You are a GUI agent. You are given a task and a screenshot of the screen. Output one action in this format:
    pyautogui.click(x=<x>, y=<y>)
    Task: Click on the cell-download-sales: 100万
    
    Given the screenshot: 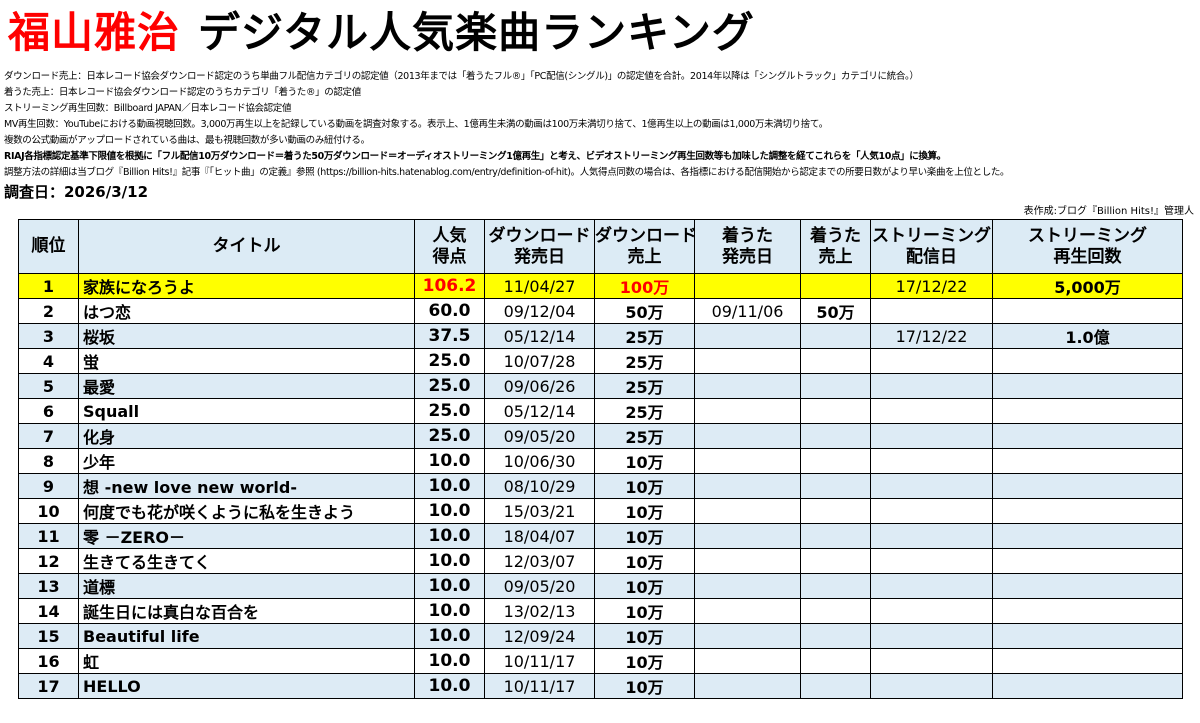 What is the action you would take?
    pyautogui.click(x=644, y=286)
    